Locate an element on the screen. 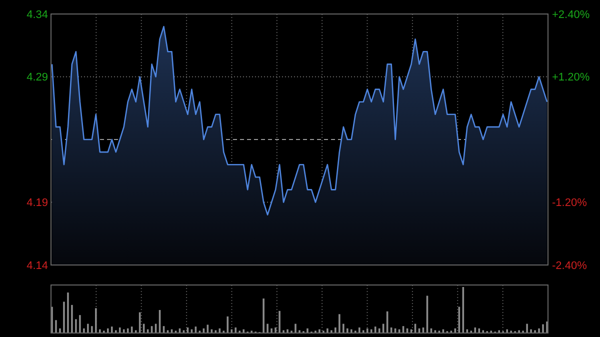  y-tick-label: 4.34 is located at coordinates (37, 14).